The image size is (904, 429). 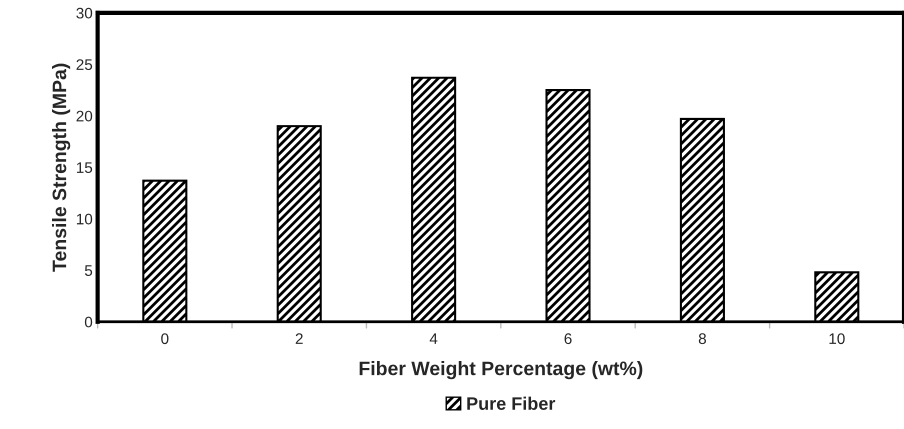 What do you see at coordinates (164, 338) in the screenshot?
I see `x-tick-label: 0` at bounding box center [164, 338].